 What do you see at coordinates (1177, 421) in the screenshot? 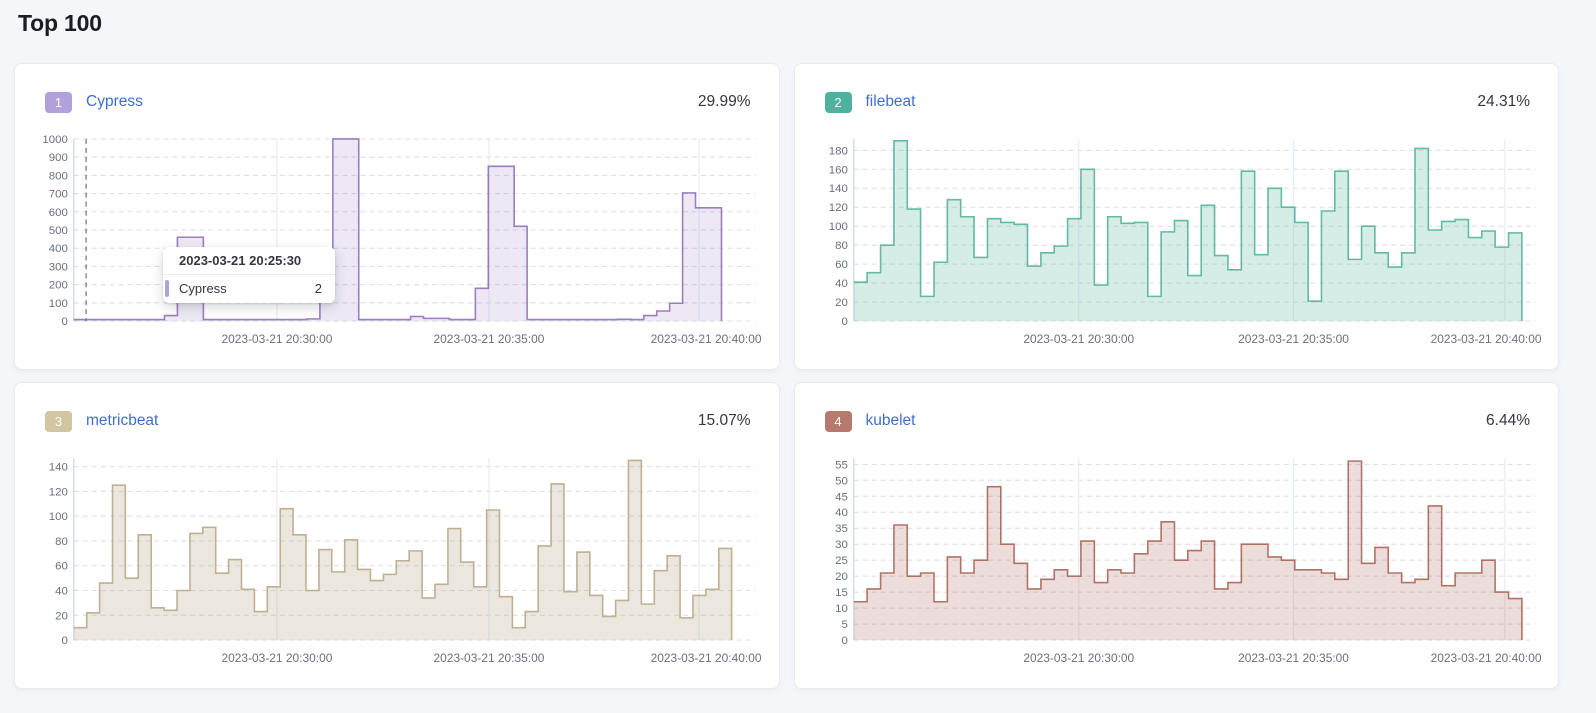
I see `card-header: 4 kubelet 6.44%` at bounding box center [1177, 421].